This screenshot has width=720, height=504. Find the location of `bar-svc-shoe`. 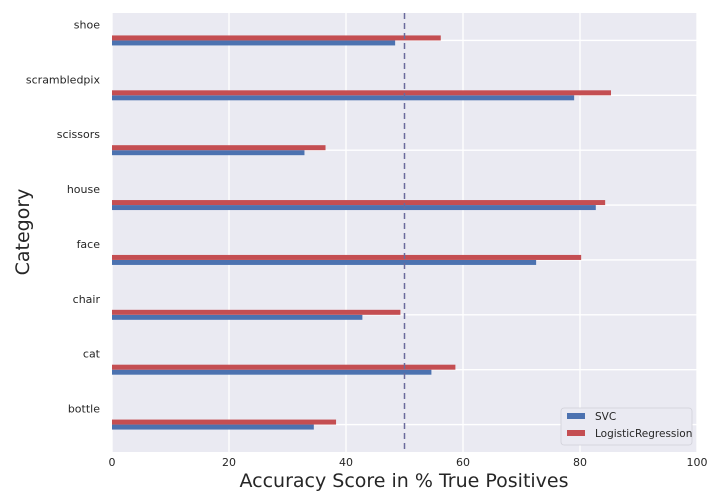

bar-svc-shoe is located at coordinates (254, 43).